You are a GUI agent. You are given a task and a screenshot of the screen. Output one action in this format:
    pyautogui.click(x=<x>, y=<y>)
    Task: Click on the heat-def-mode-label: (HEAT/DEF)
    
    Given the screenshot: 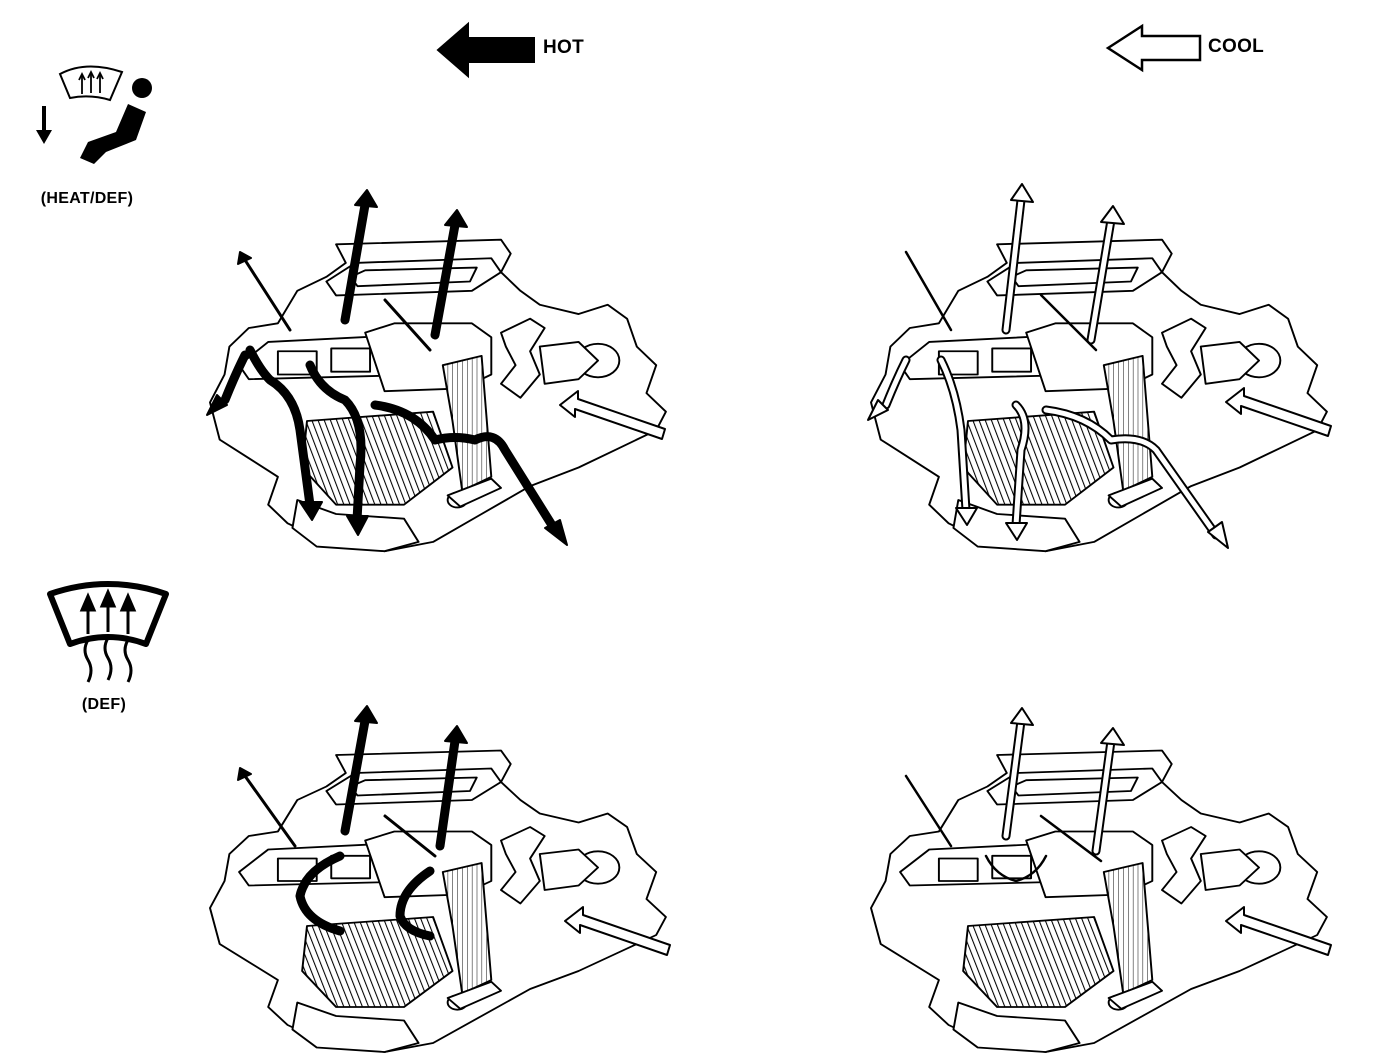 What is the action you would take?
    pyautogui.click(x=87, y=198)
    